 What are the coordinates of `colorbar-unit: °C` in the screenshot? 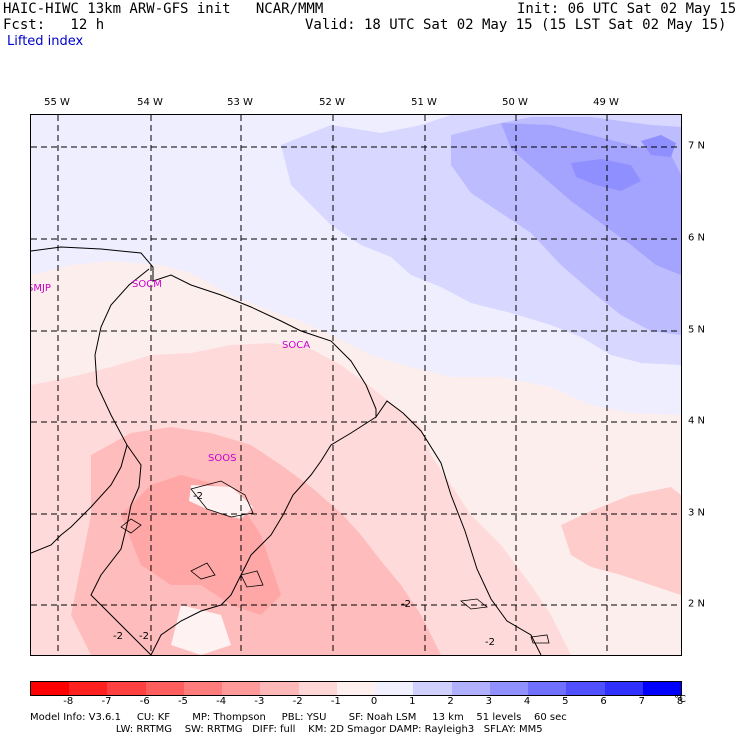 It's located at (680, 699).